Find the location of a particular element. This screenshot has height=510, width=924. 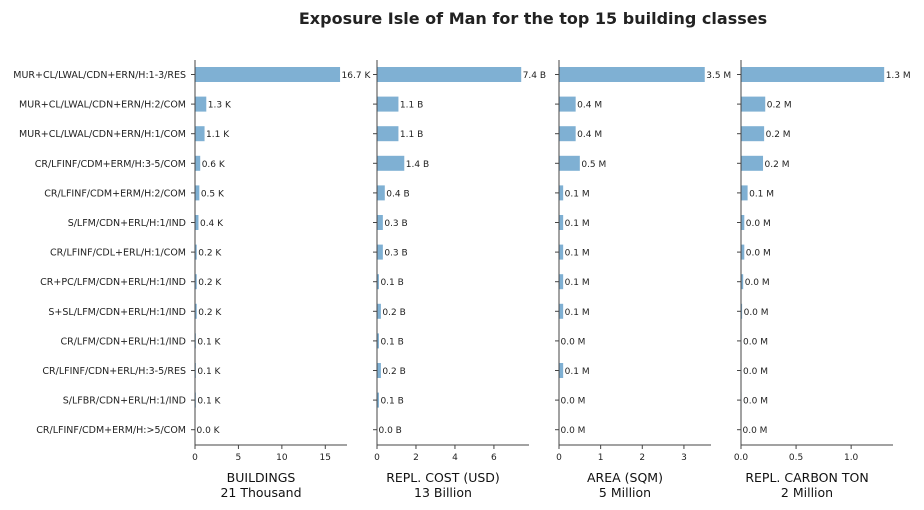

bar-value-label: 7.4 B is located at coordinates (534, 76).